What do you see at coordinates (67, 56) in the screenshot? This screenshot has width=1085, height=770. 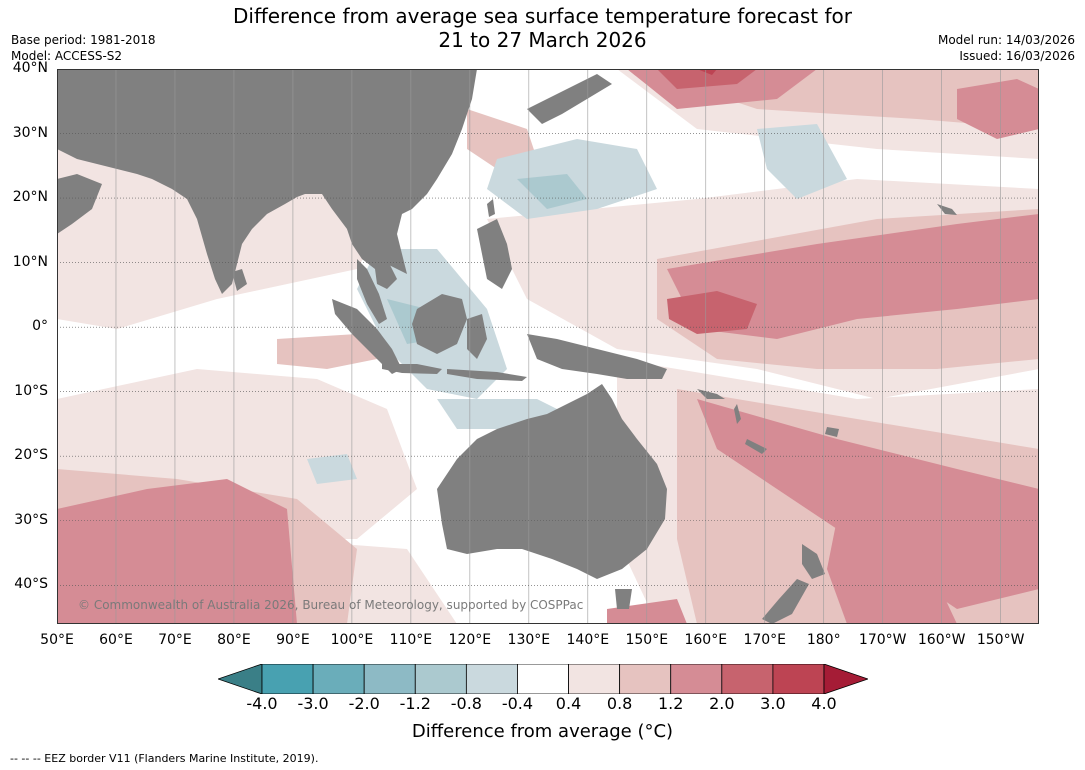 I see `model-name: Model: ACCESS-S2` at bounding box center [67, 56].